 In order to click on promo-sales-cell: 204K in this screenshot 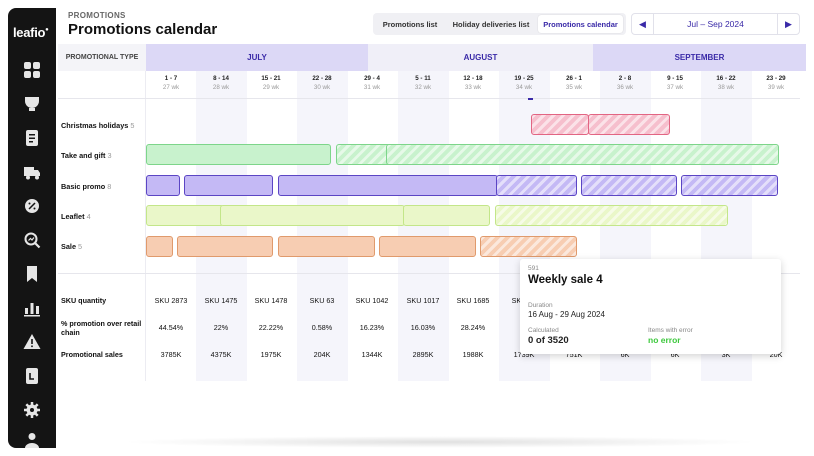, I will do `click(322, 354)`.